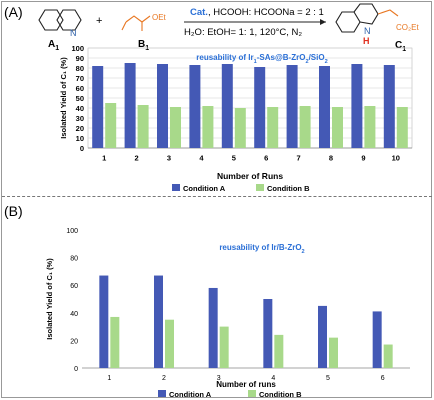  Describe the element at coordinates (246, 384) in the screenshot. I see `chart-b-x-axis-label: Number of runs` at that location.